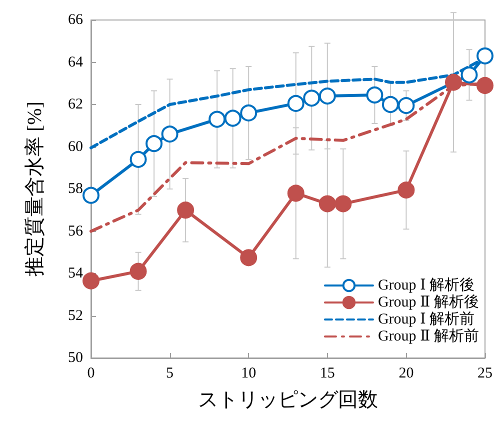  What do you see at coordinates (248, 374) in the screenshot?
I see `x-tick-label: 10` at bounding box center [248, 374].